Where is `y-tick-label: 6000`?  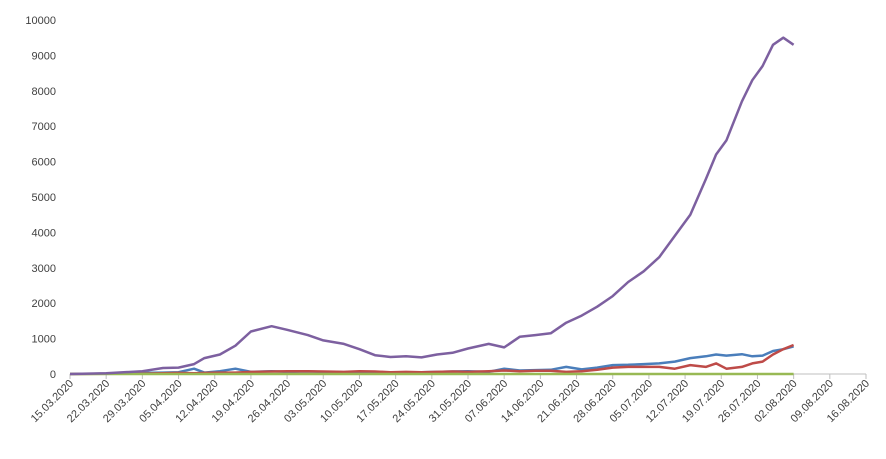
y-tick-label: 6000 is located at coordinates (44, 163).